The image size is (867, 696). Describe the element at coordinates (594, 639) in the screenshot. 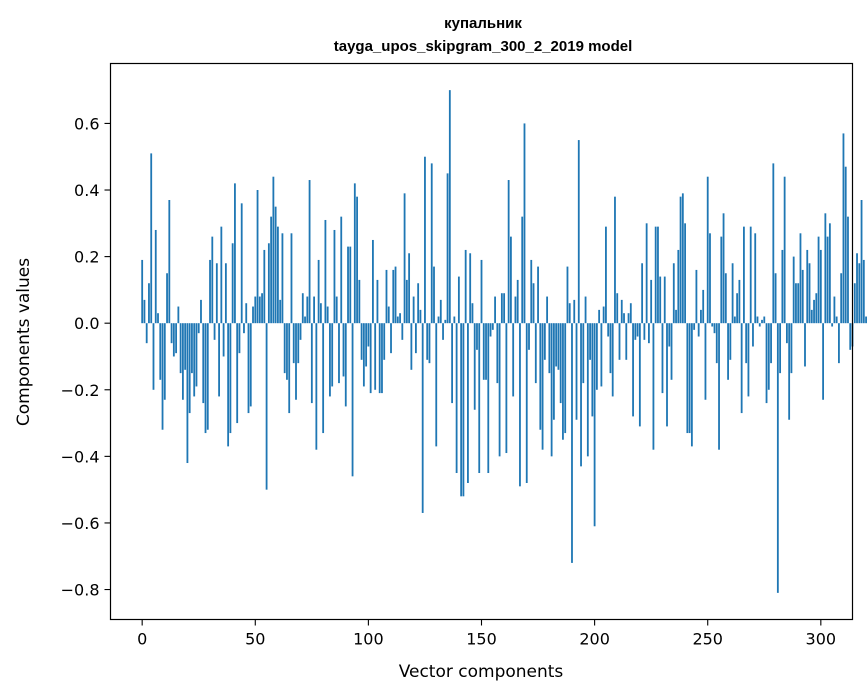

I see `x-tick-label: 200` at that location.